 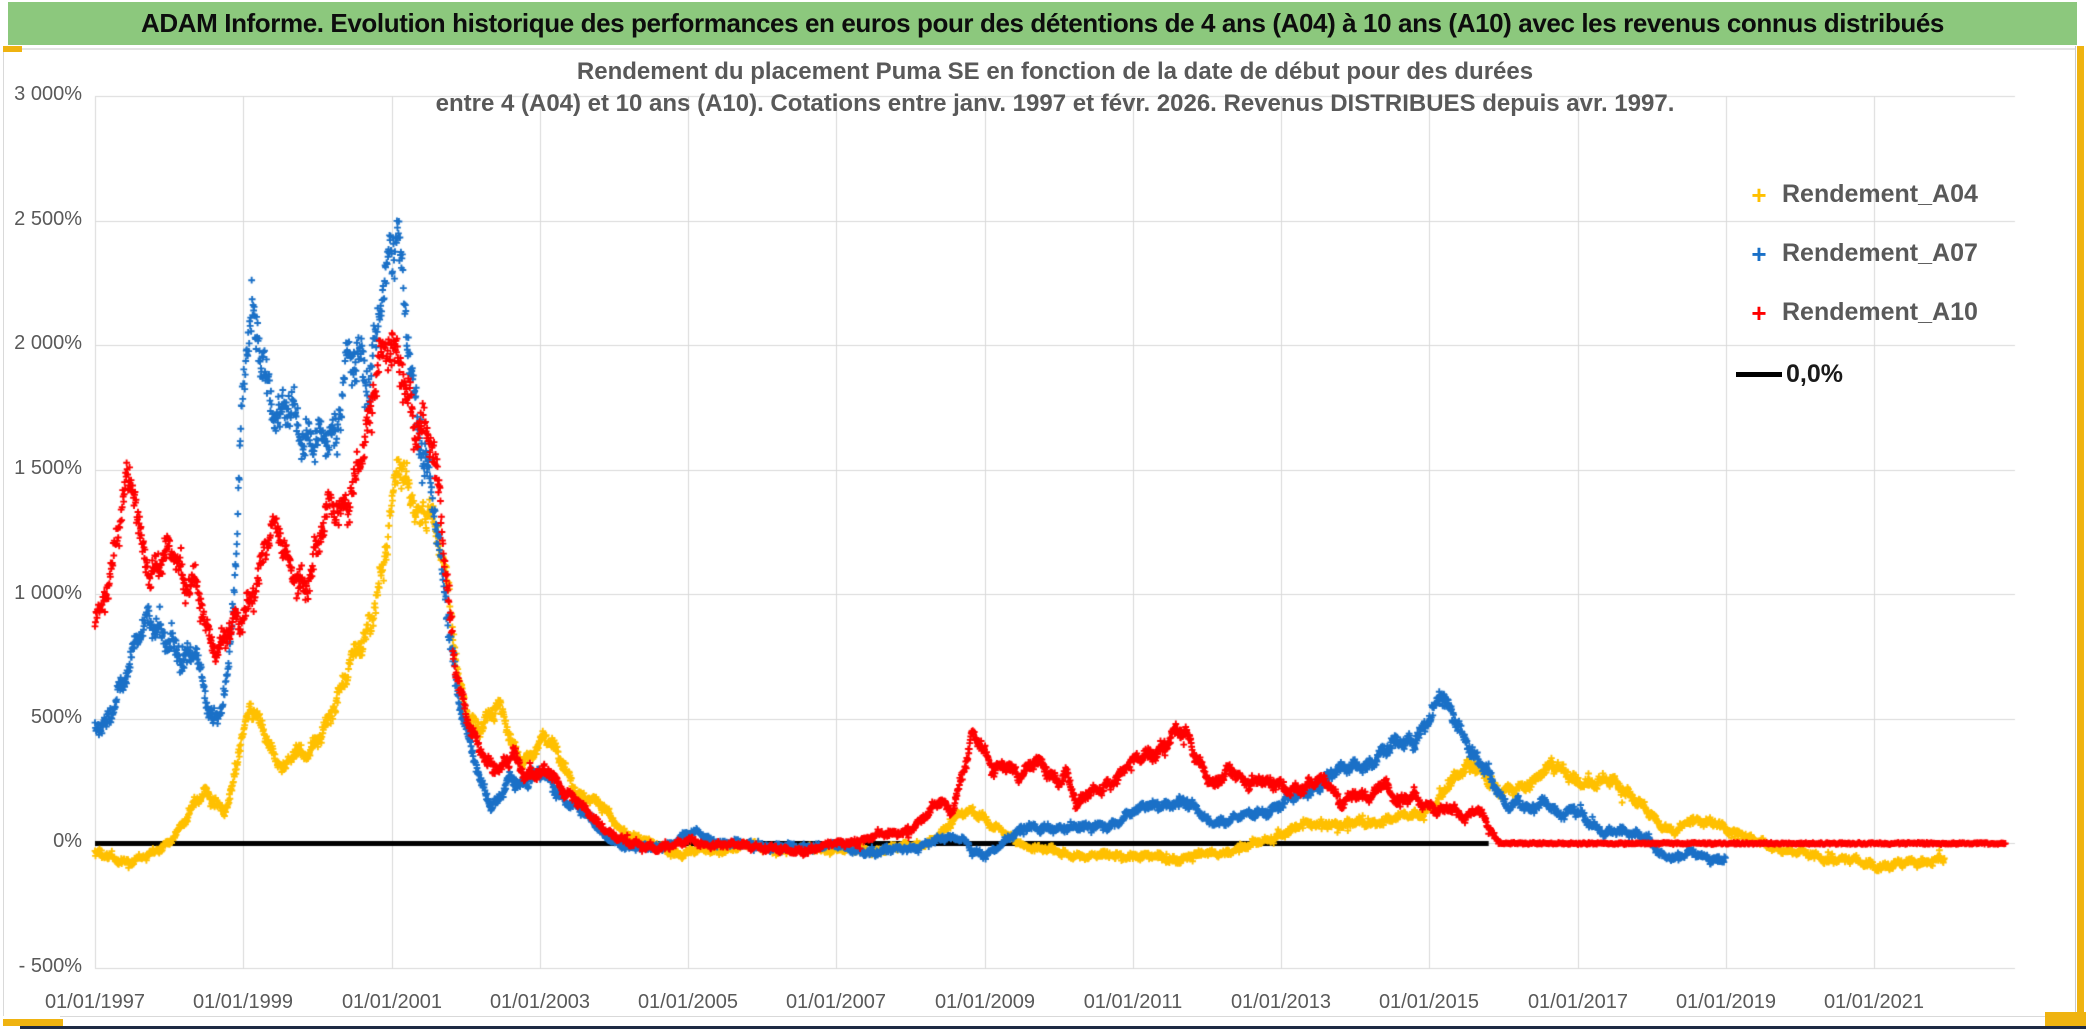 What do you see at coordinates (1880, 253) in the screenshot?
I see `legend-label: Rendement_A07` at bounding box center [1880, 253].